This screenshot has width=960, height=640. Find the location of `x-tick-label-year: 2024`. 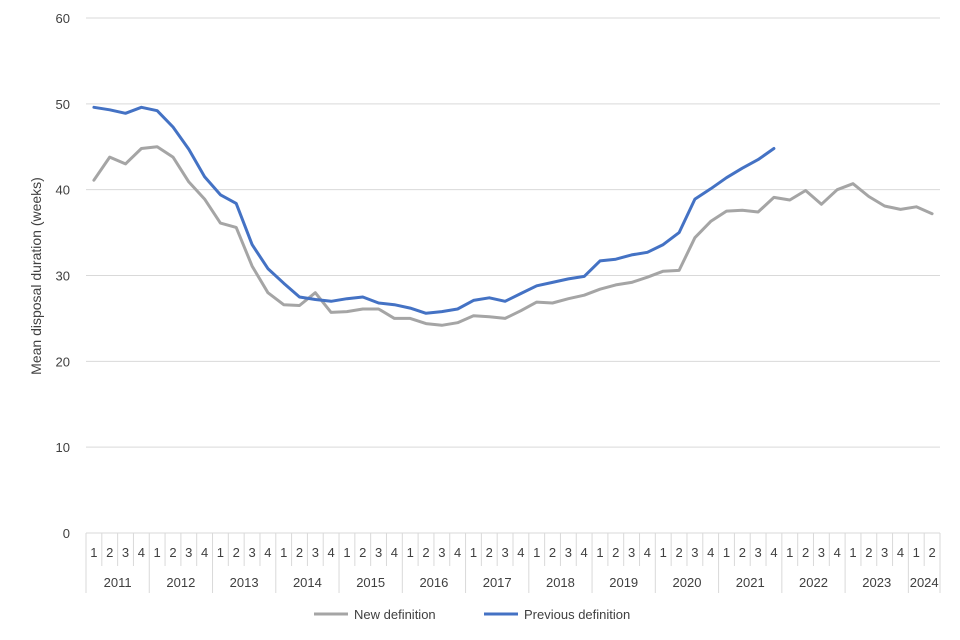

x-tick-label-year: 2024 is located at coordinates (924, 582).